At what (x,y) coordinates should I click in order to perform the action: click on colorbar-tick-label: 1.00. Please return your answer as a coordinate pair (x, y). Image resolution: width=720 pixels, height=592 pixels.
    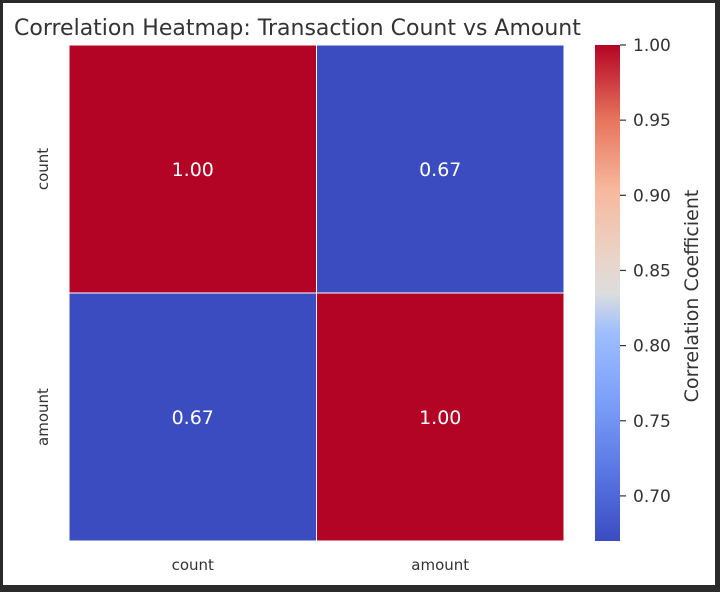
    Looking at the image, I should click on (652, 46).